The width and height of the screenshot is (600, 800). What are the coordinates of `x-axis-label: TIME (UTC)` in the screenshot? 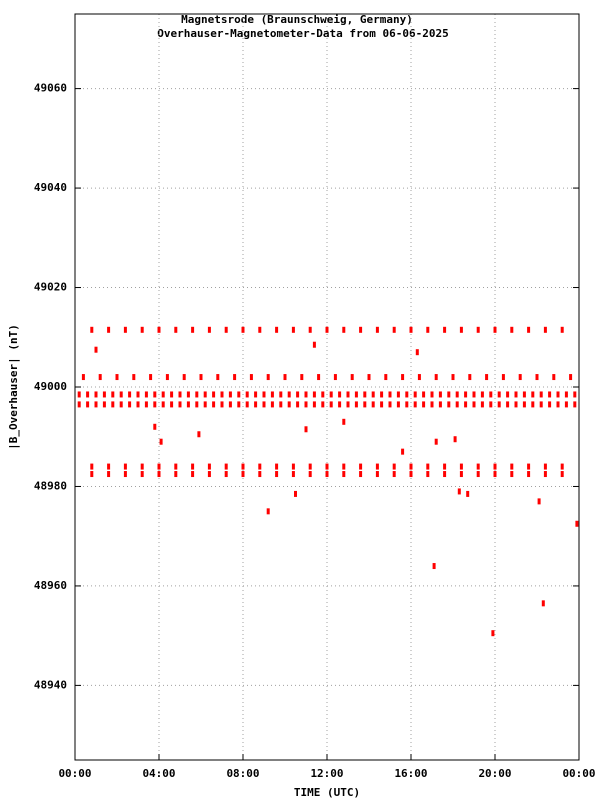 It's located at (327, 792).